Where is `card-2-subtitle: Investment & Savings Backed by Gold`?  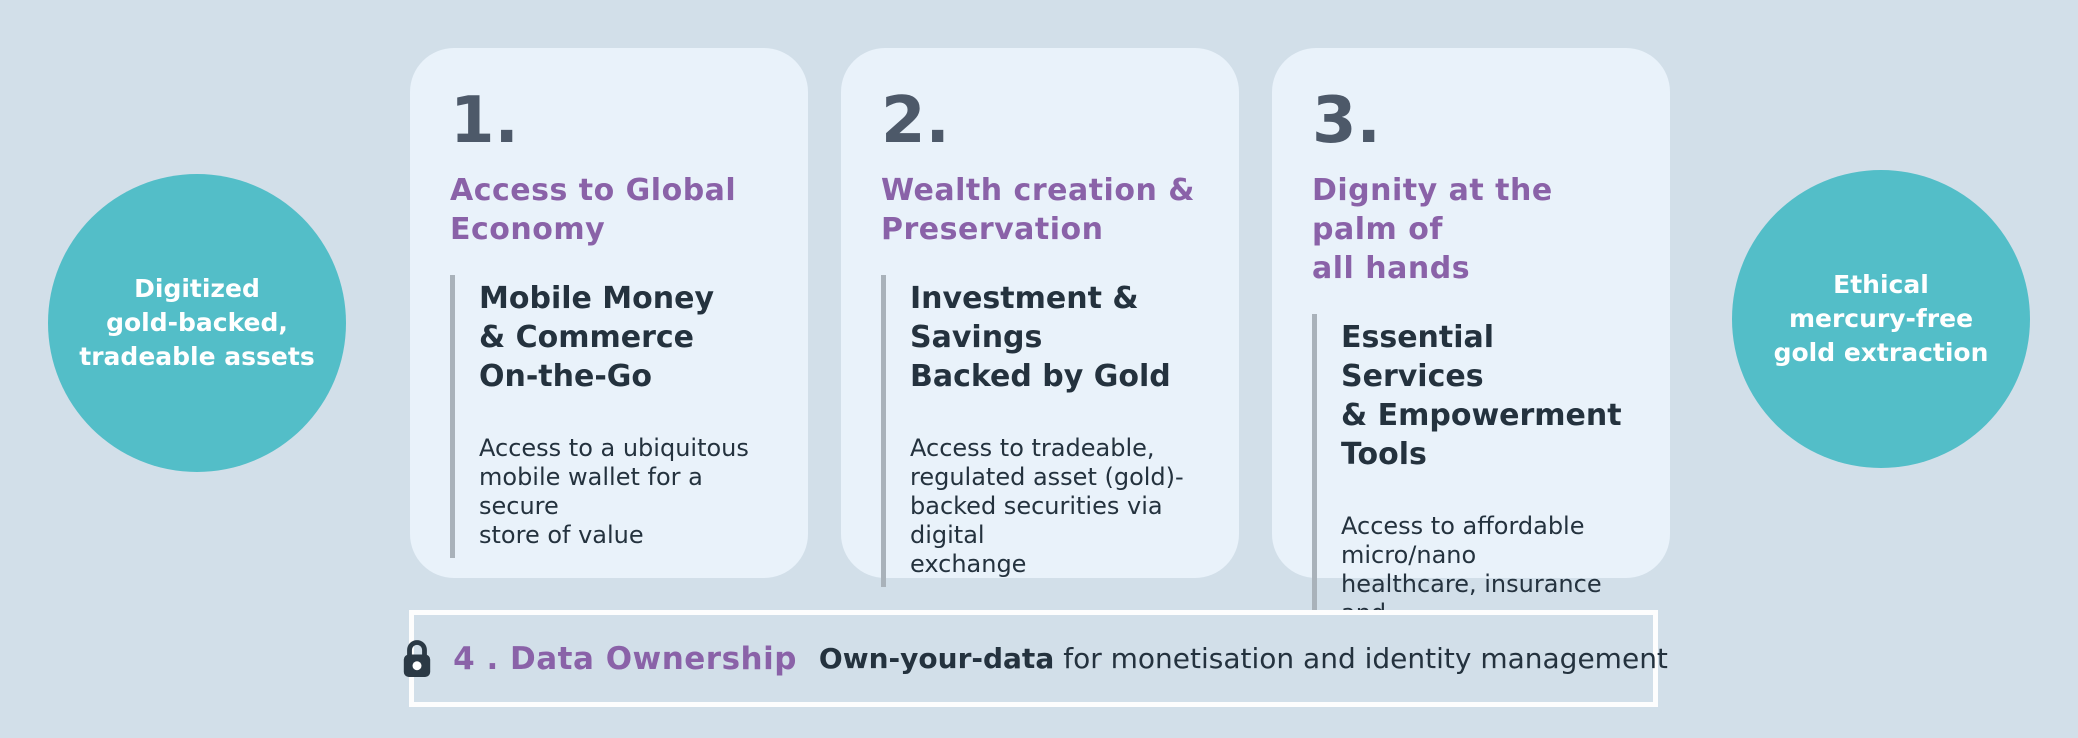
card-2-subtitle: Investment & Savings Backed by Gold is located at coordinates (1040, 338).